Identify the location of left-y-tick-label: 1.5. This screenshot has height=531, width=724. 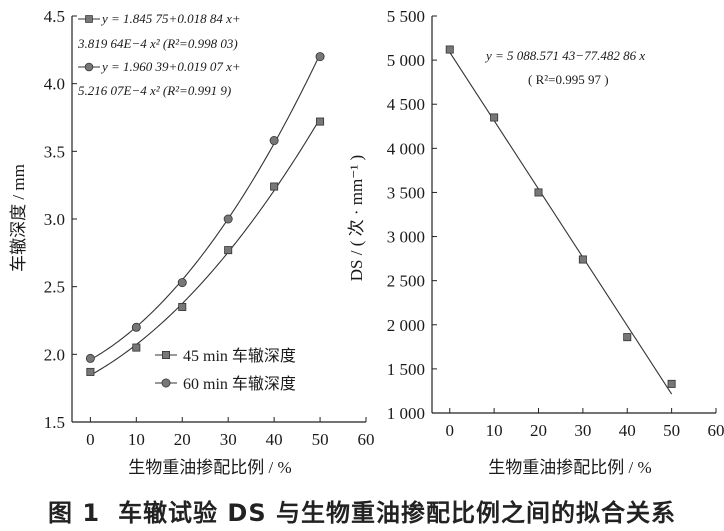
(54, 422).